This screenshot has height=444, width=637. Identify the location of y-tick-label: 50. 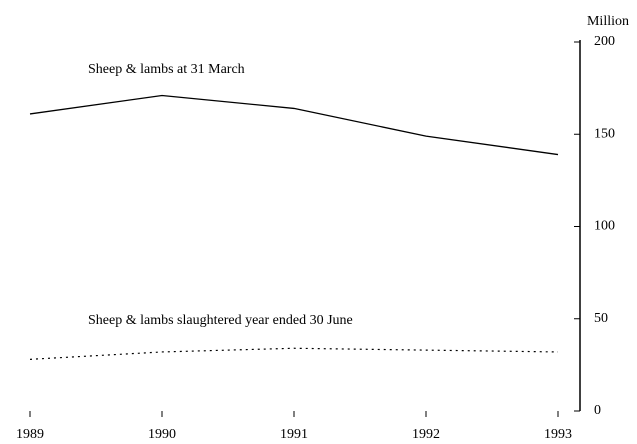
(601, 318).